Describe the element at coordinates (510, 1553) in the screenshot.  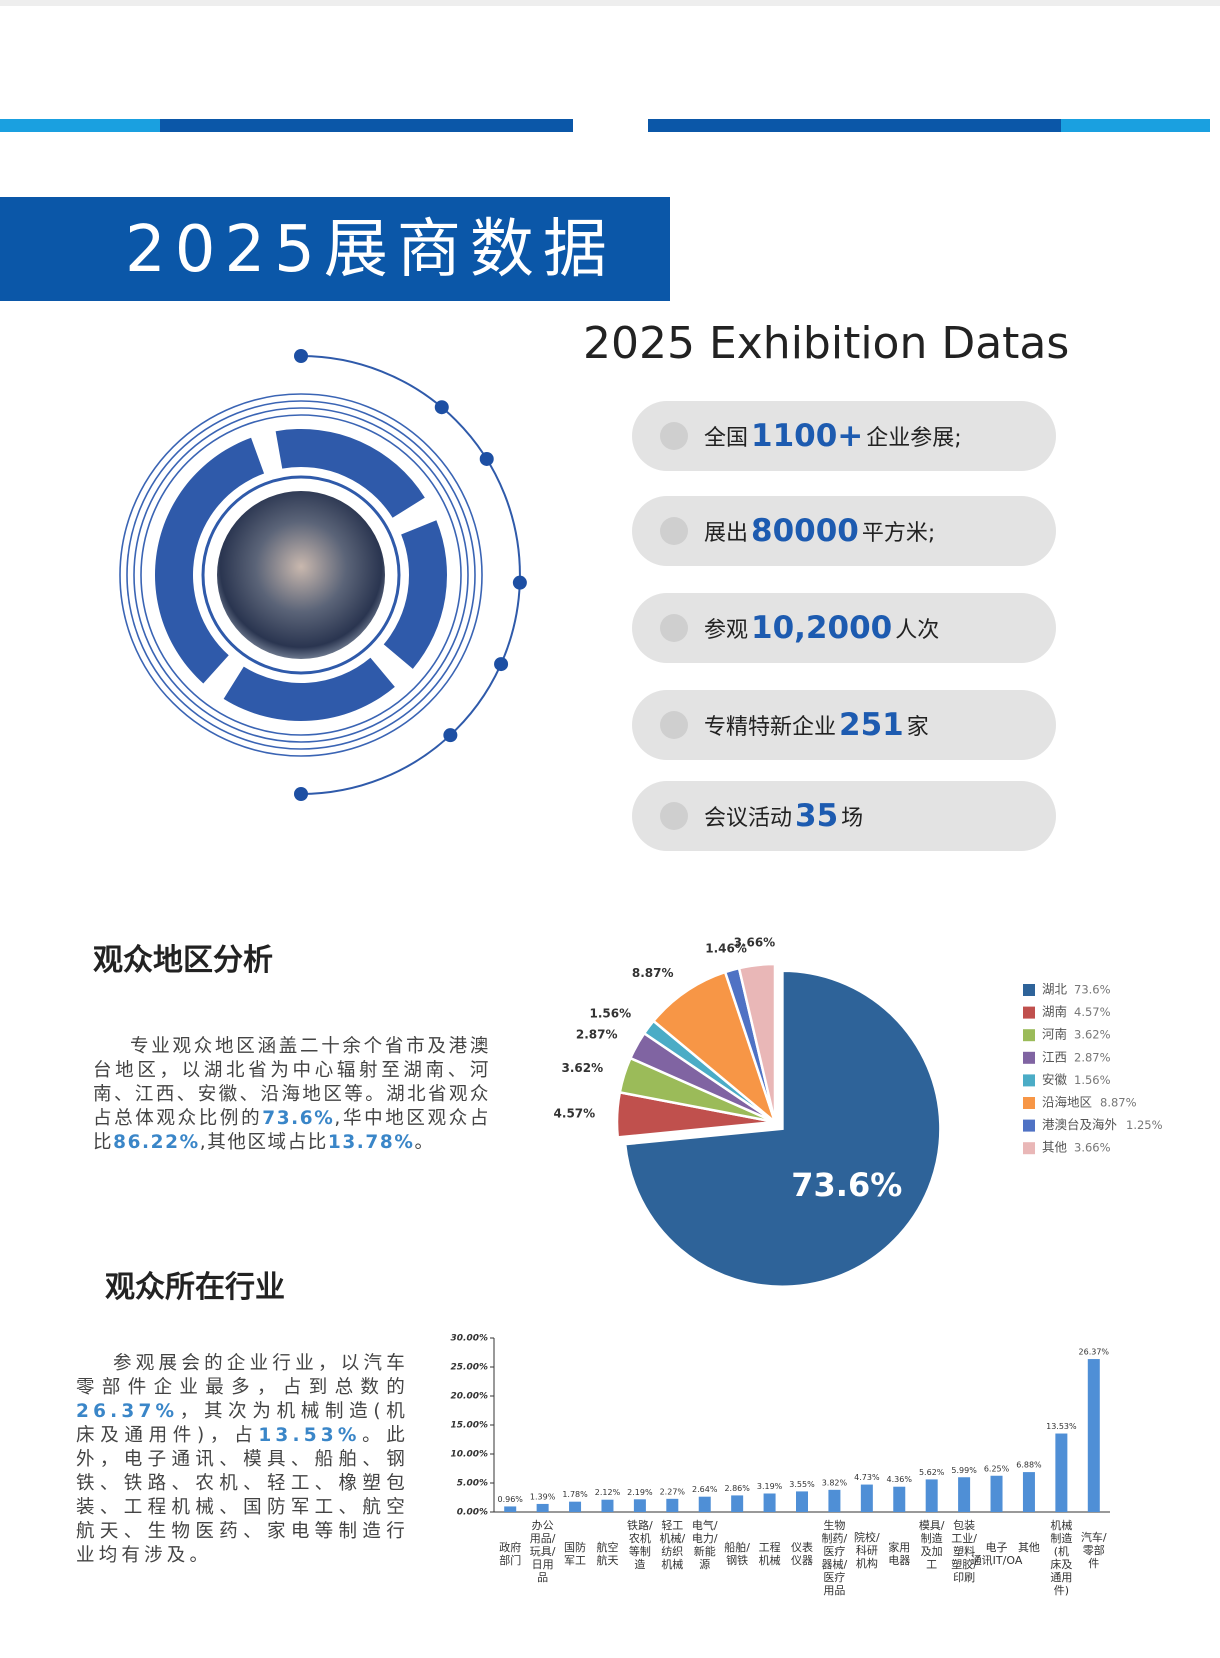
I see `x-tick-label: 政府部门` at that location.